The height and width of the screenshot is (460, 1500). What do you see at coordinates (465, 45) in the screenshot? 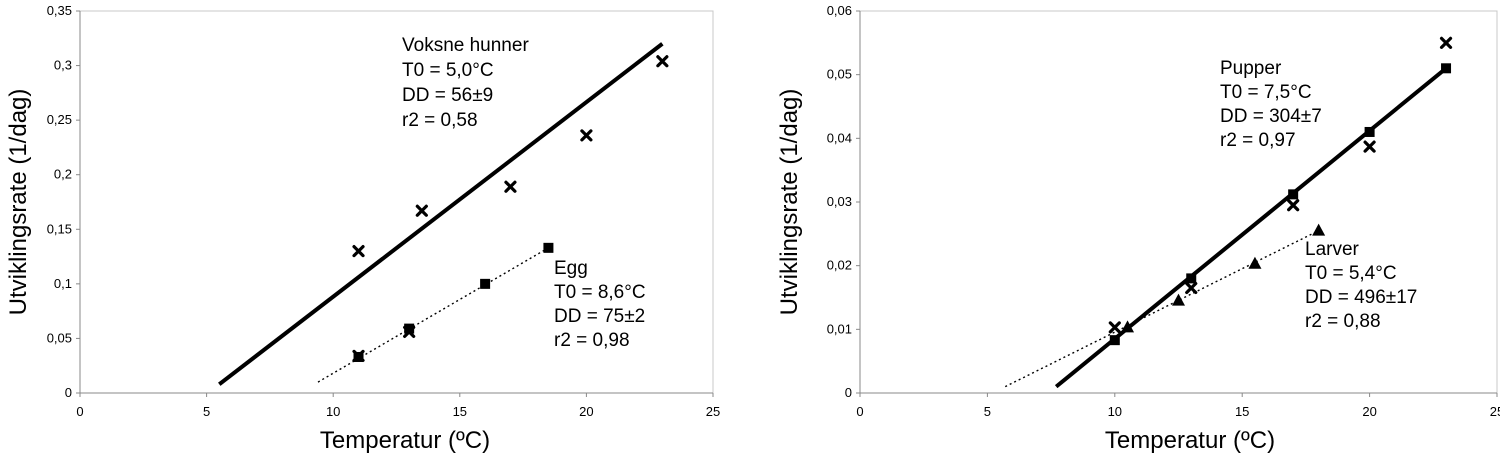
I see `annotation-line: Voksne hunner` at bounding box center [465, 45].